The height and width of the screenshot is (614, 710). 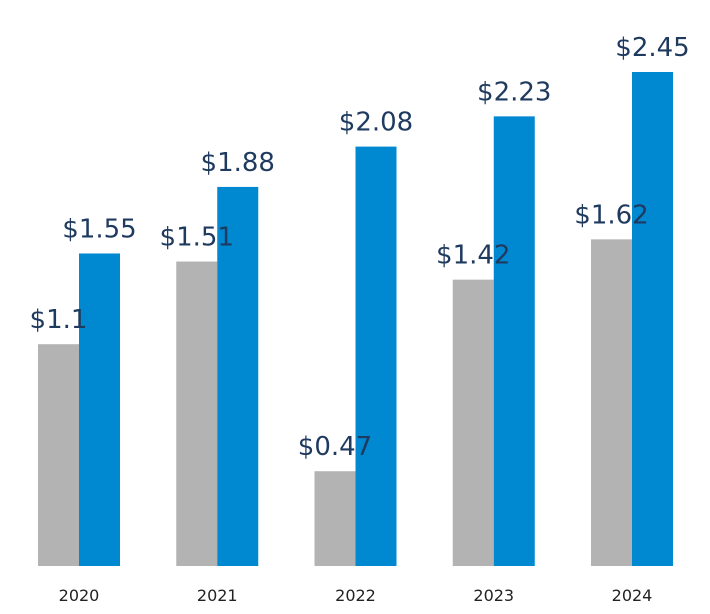 What do you see at coordinates (473, 256) in the screenshot?
I see `value-label-2023-series-1: $1.42` at bounding box center [473, 256].